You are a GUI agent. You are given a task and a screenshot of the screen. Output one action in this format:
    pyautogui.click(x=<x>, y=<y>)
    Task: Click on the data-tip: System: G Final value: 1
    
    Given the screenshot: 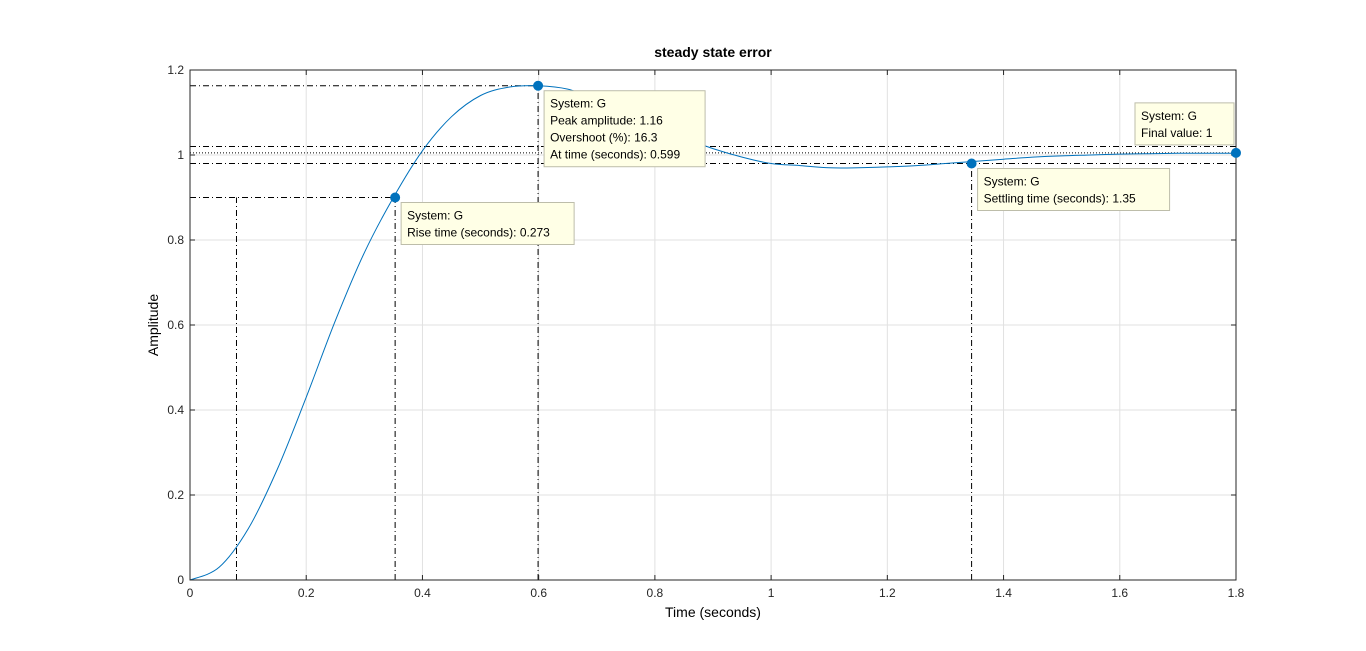 What is the action you would take?
    pyautogui.click(x=1184, y=124)
    